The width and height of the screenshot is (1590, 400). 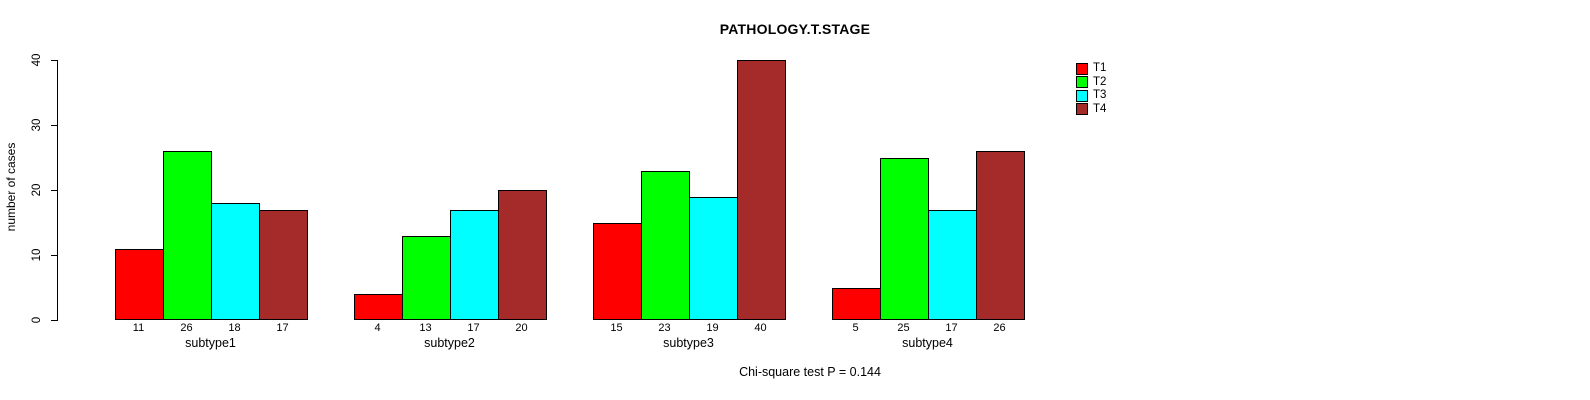 What do you see at coordinates (522, 255) in the screenshot?
I see `bar-subtype2-T4` at bounding box center [522, 255].